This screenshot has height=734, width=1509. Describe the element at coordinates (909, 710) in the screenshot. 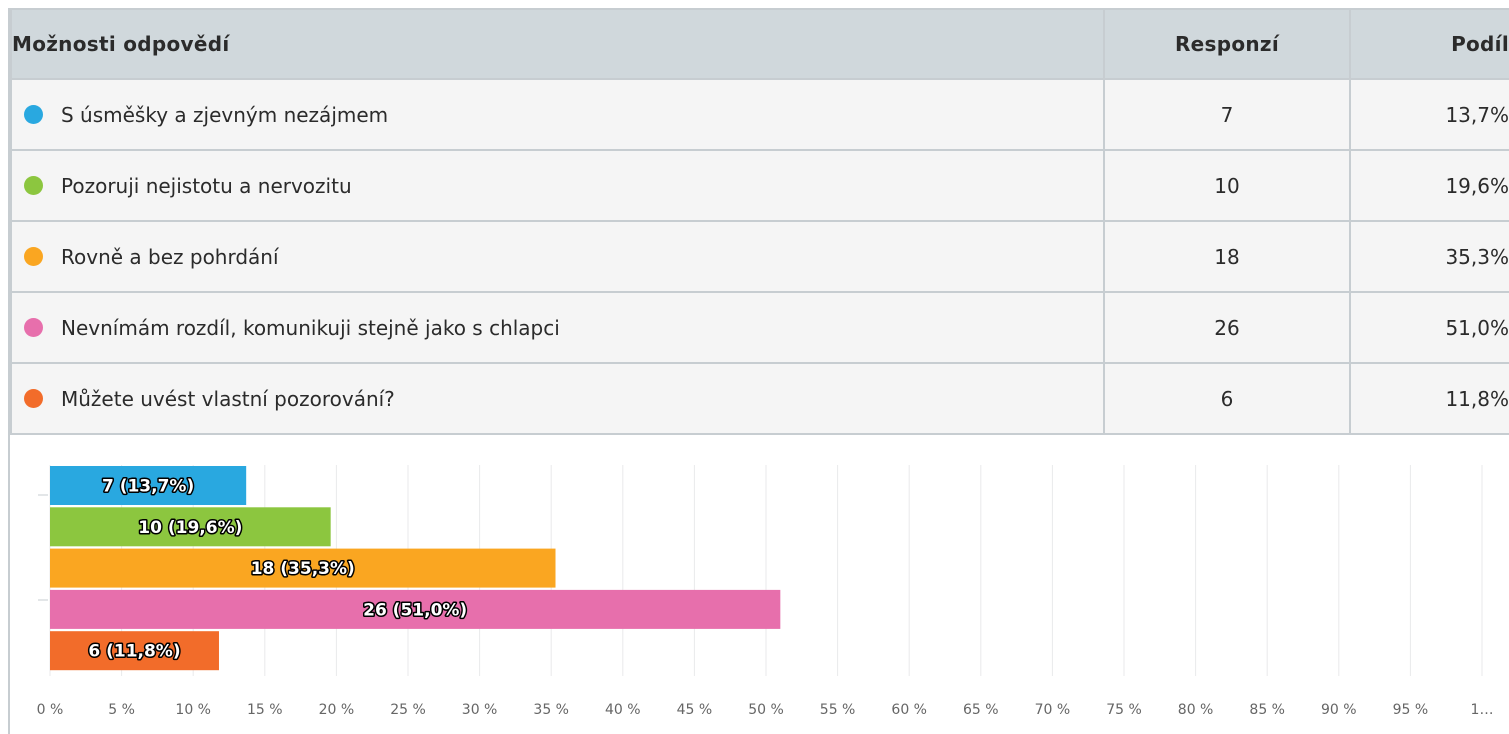

I see `x-tick-label: 60 %` at that location.